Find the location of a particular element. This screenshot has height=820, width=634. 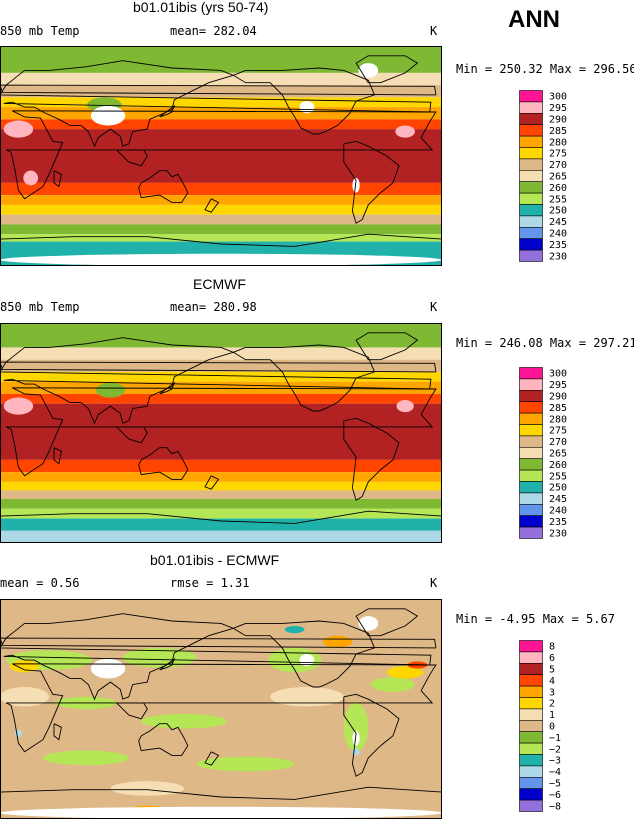

colorbar-tick-label: 8 is located at coordinates (552, 647).